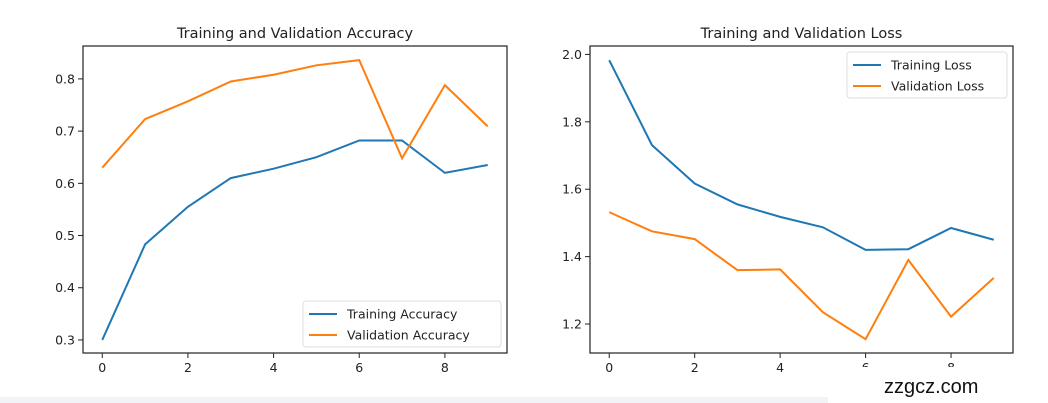  What do you see at coordinates (445, 367) in the screenshot?
I see `x-tick-label: 8` at bounding box center [445, 367].